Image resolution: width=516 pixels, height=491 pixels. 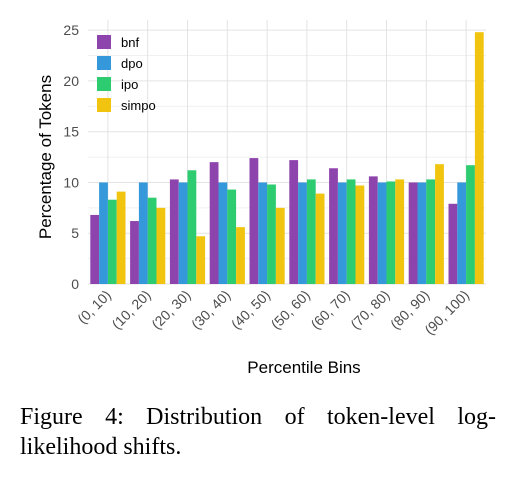 I want to click on legend-swatch-ipo, so click(x=104, y=84).